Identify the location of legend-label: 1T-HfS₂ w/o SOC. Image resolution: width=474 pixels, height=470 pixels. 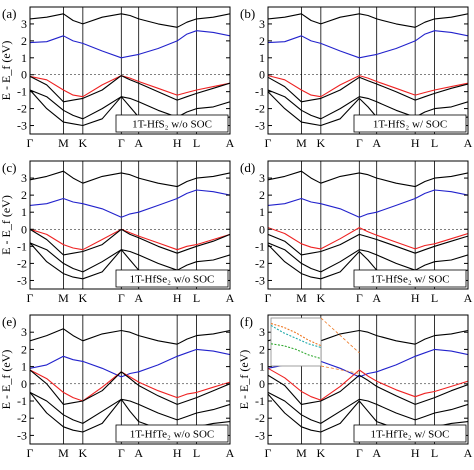
(172, 125).